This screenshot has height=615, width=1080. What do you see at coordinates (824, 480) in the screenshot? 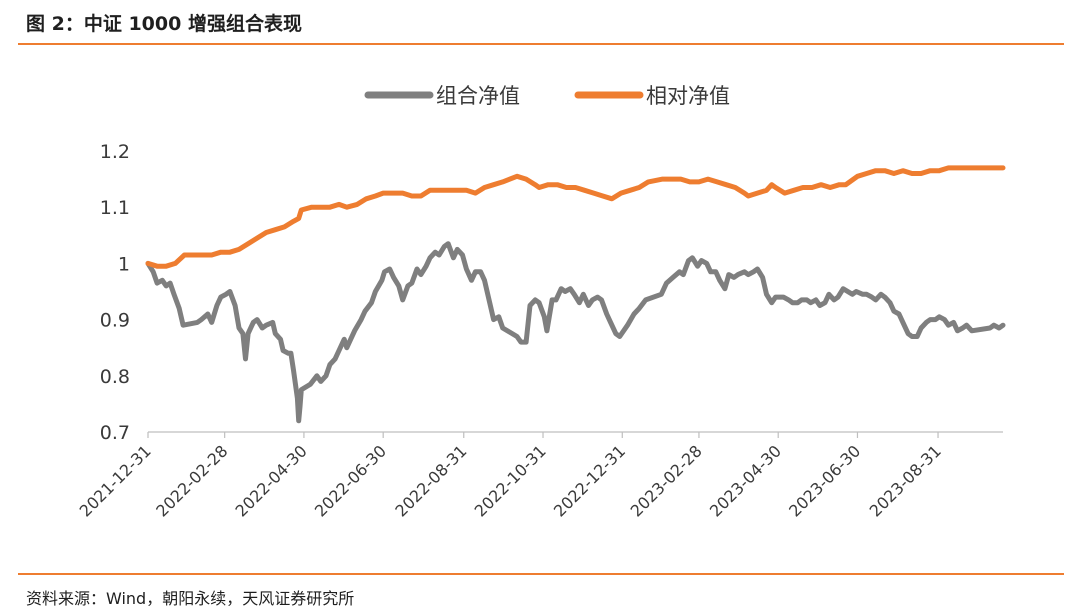
I see `x-tick-label: 2023-06-30` at bounding box center [824, 480].